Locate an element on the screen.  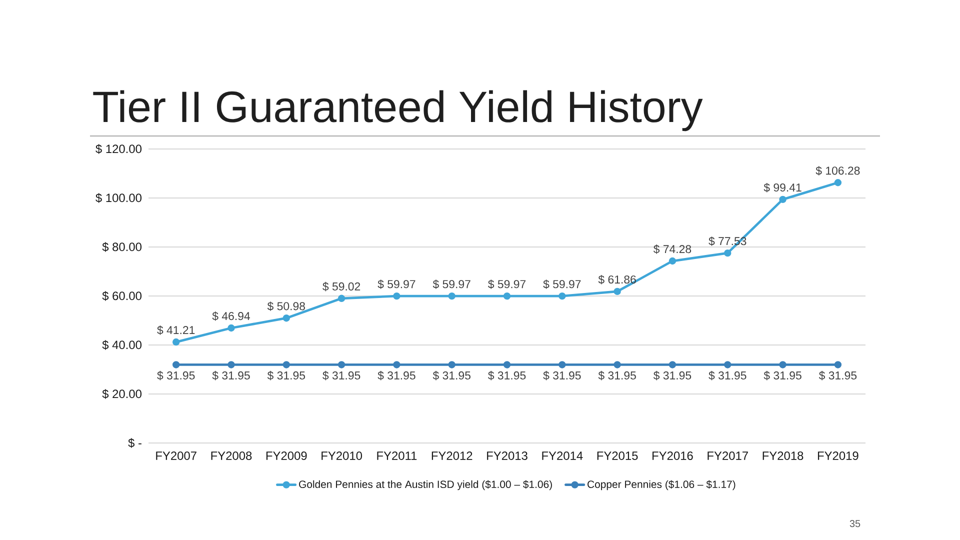
data-label: $ 46.94 is located at coordinates (231, 316).